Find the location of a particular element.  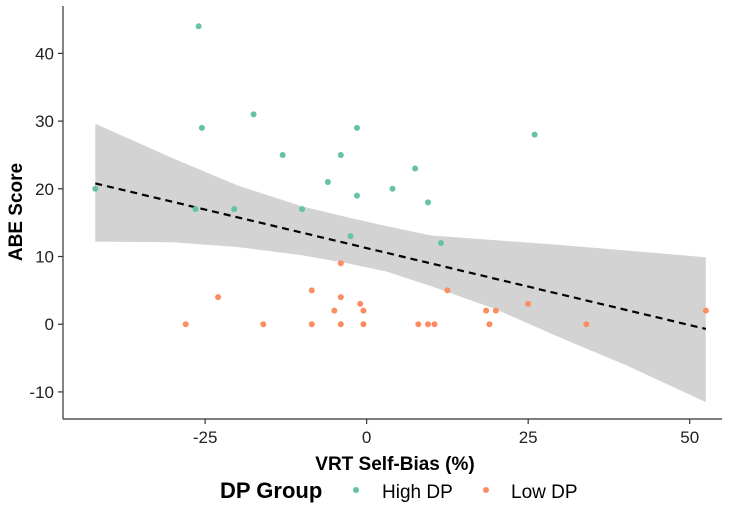

y-ticks: -10 0 10 20 30 40 is located at coordinates (46, 223).